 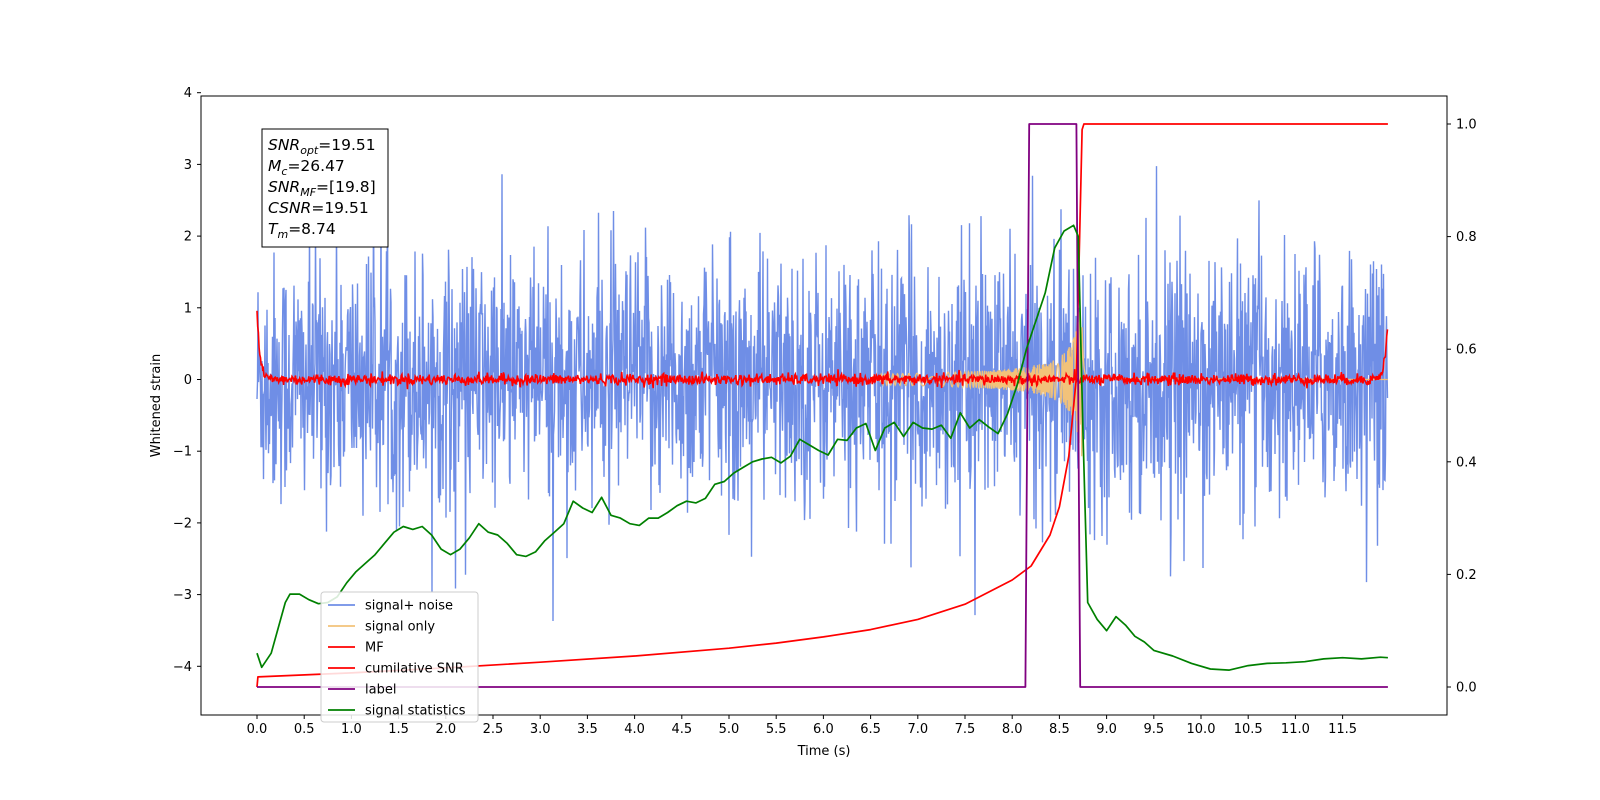 What do you see at coordinates (188, 308) in the screenshot?
I see `y-tick-label: 1` at bounding box center [188, 308].